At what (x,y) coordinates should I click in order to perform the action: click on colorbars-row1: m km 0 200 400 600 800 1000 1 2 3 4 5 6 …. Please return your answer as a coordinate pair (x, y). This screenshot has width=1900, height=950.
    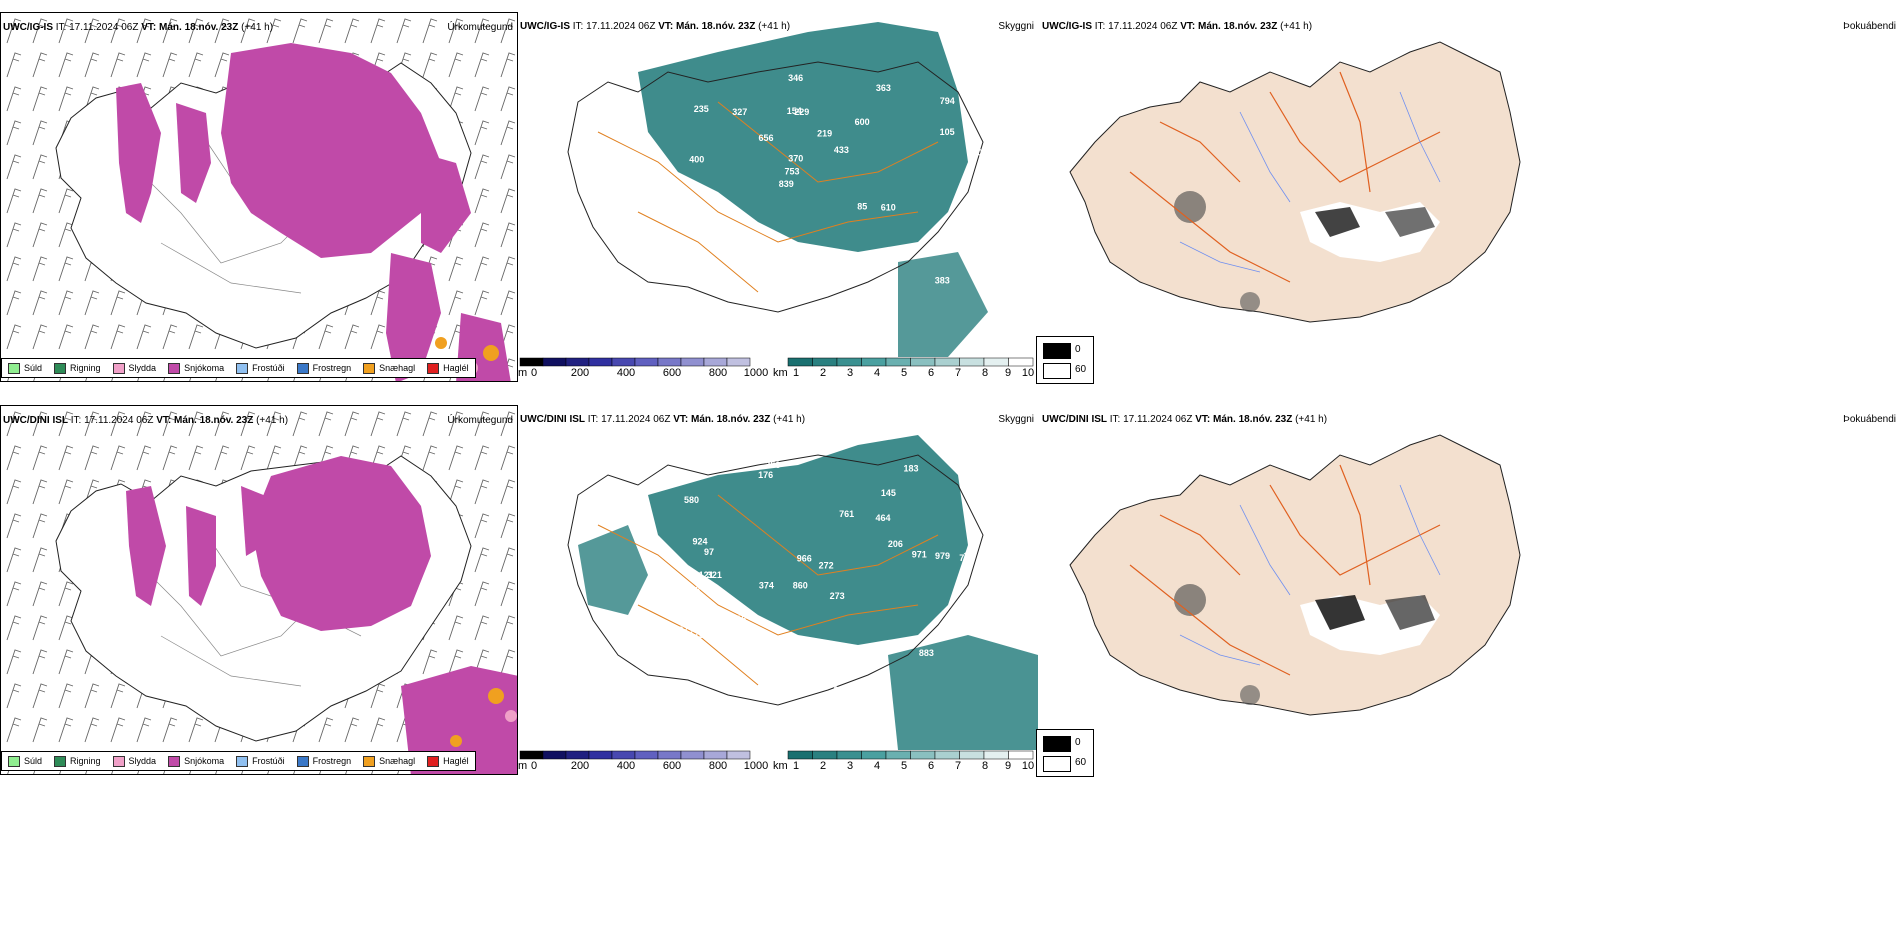
    Looking at the image, I should click on (778, 369).